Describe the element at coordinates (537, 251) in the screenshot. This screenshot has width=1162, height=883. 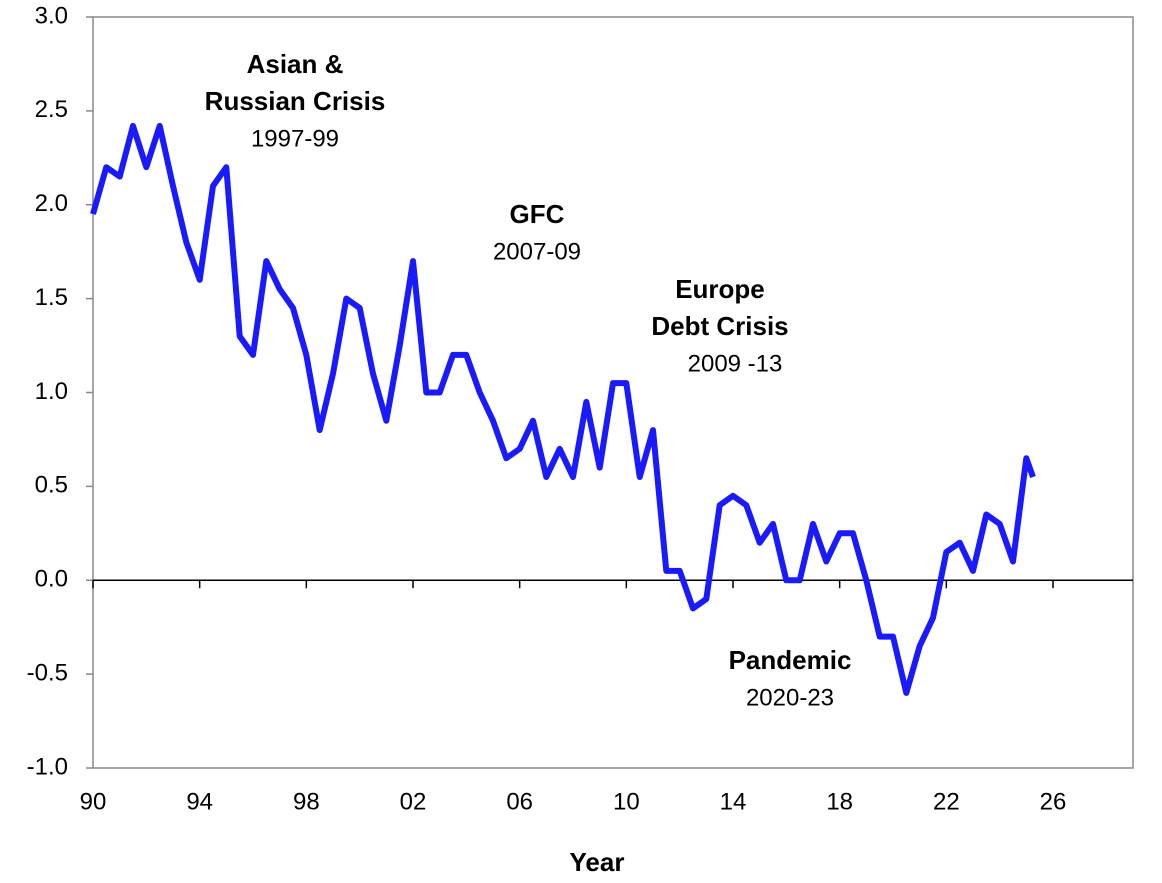
I see `annotation: 2007-09` at that location.